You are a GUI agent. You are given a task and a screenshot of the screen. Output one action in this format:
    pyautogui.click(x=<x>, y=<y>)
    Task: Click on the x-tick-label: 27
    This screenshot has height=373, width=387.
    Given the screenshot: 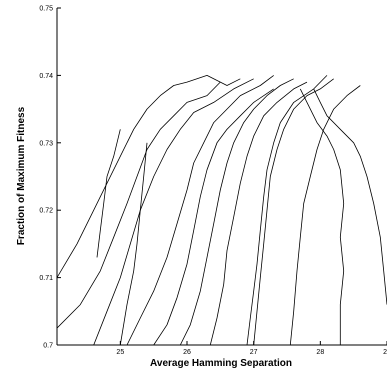 What is the action you would take?
    pyautogui.click(x=254, y=352)
    